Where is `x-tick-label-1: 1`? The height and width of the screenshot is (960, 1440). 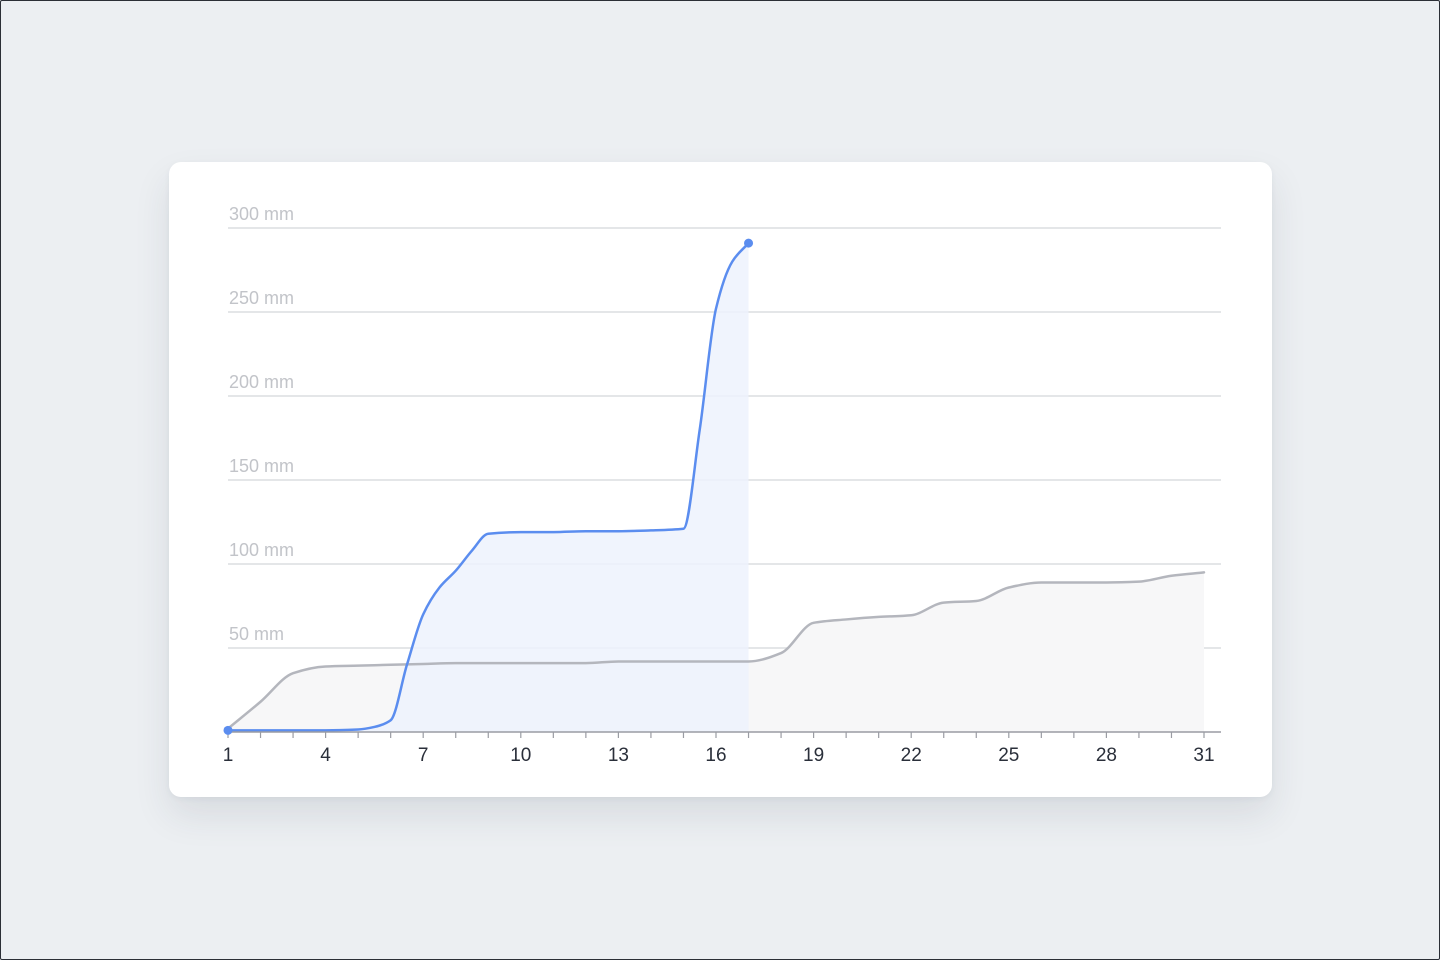
x-tick-label-1: 1 is located at coordinates (228, 755).